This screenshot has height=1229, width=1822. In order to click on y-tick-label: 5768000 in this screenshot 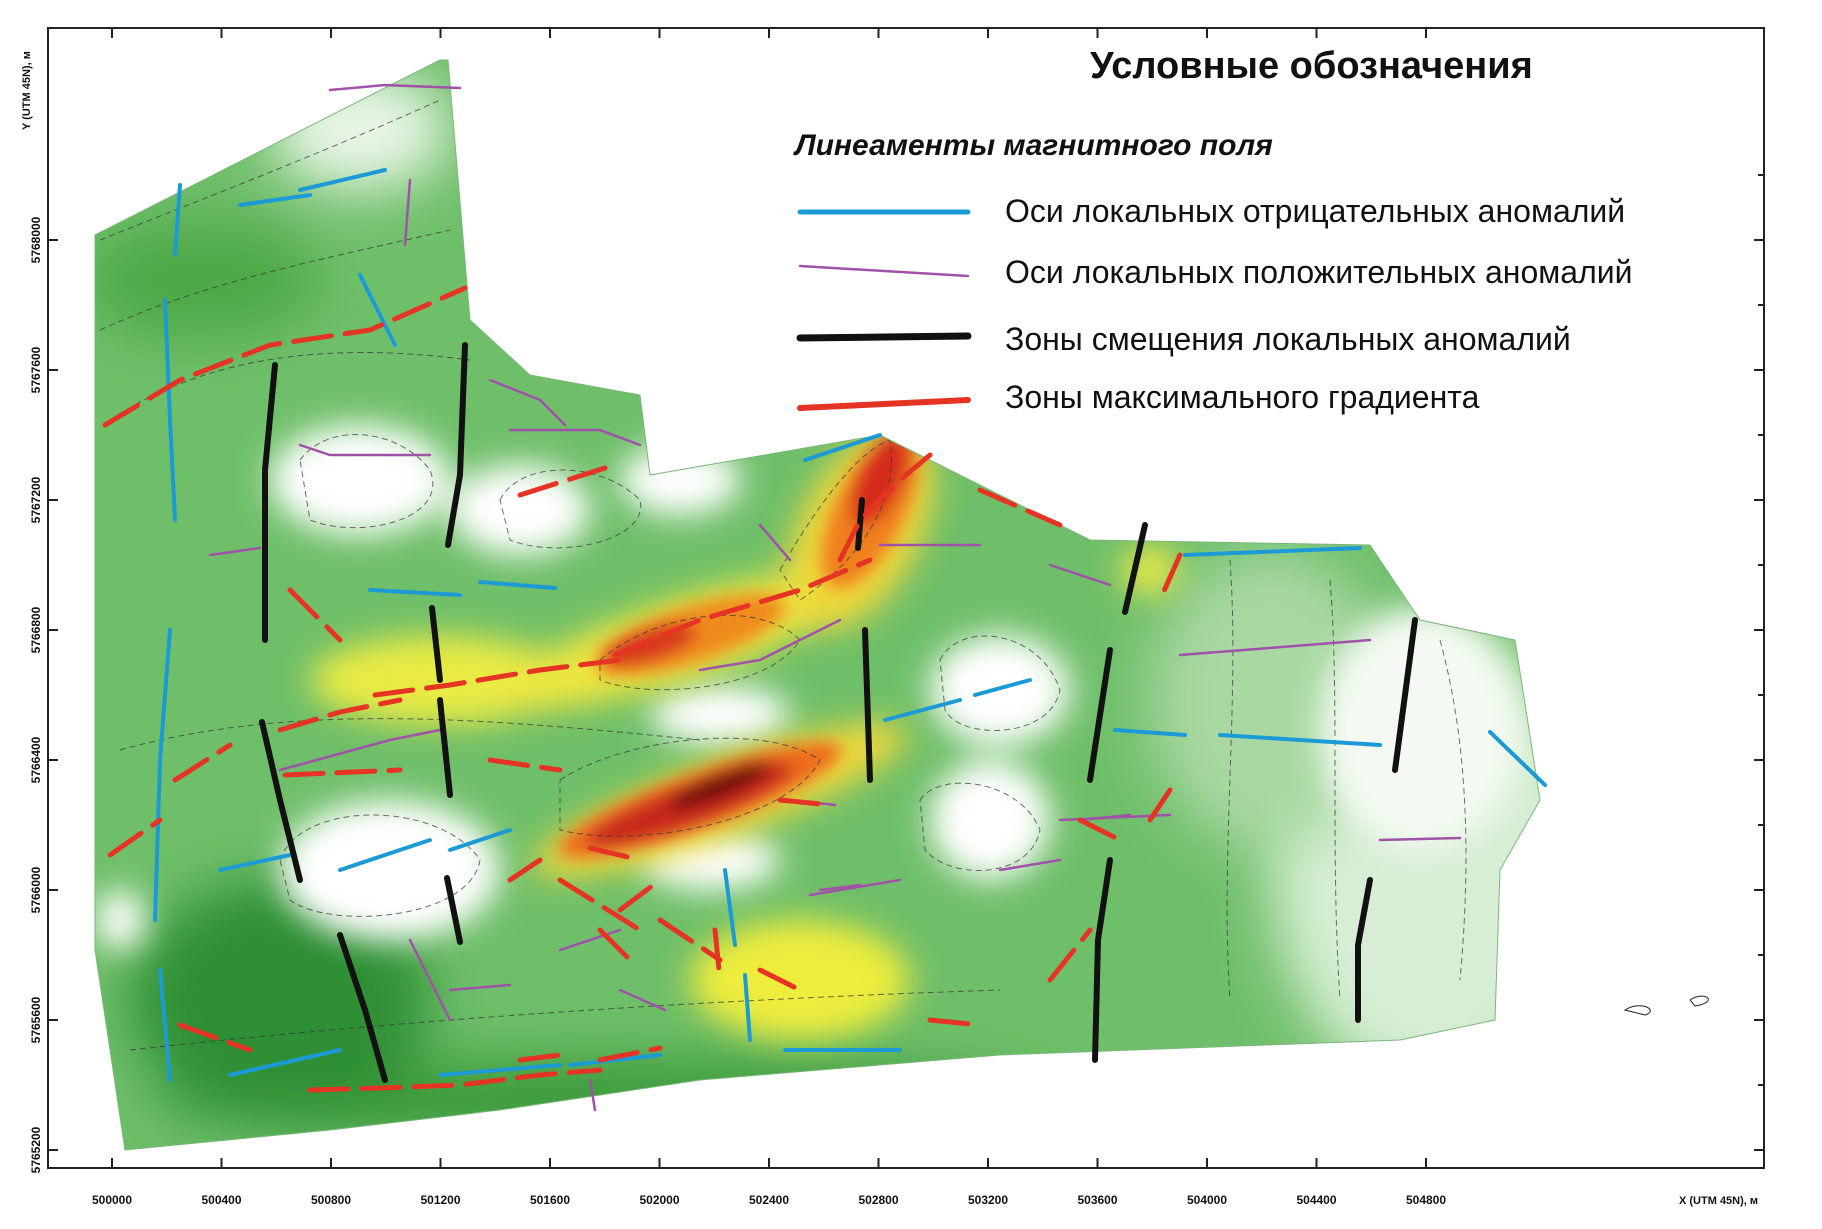, I will do `click(36, 239)`.